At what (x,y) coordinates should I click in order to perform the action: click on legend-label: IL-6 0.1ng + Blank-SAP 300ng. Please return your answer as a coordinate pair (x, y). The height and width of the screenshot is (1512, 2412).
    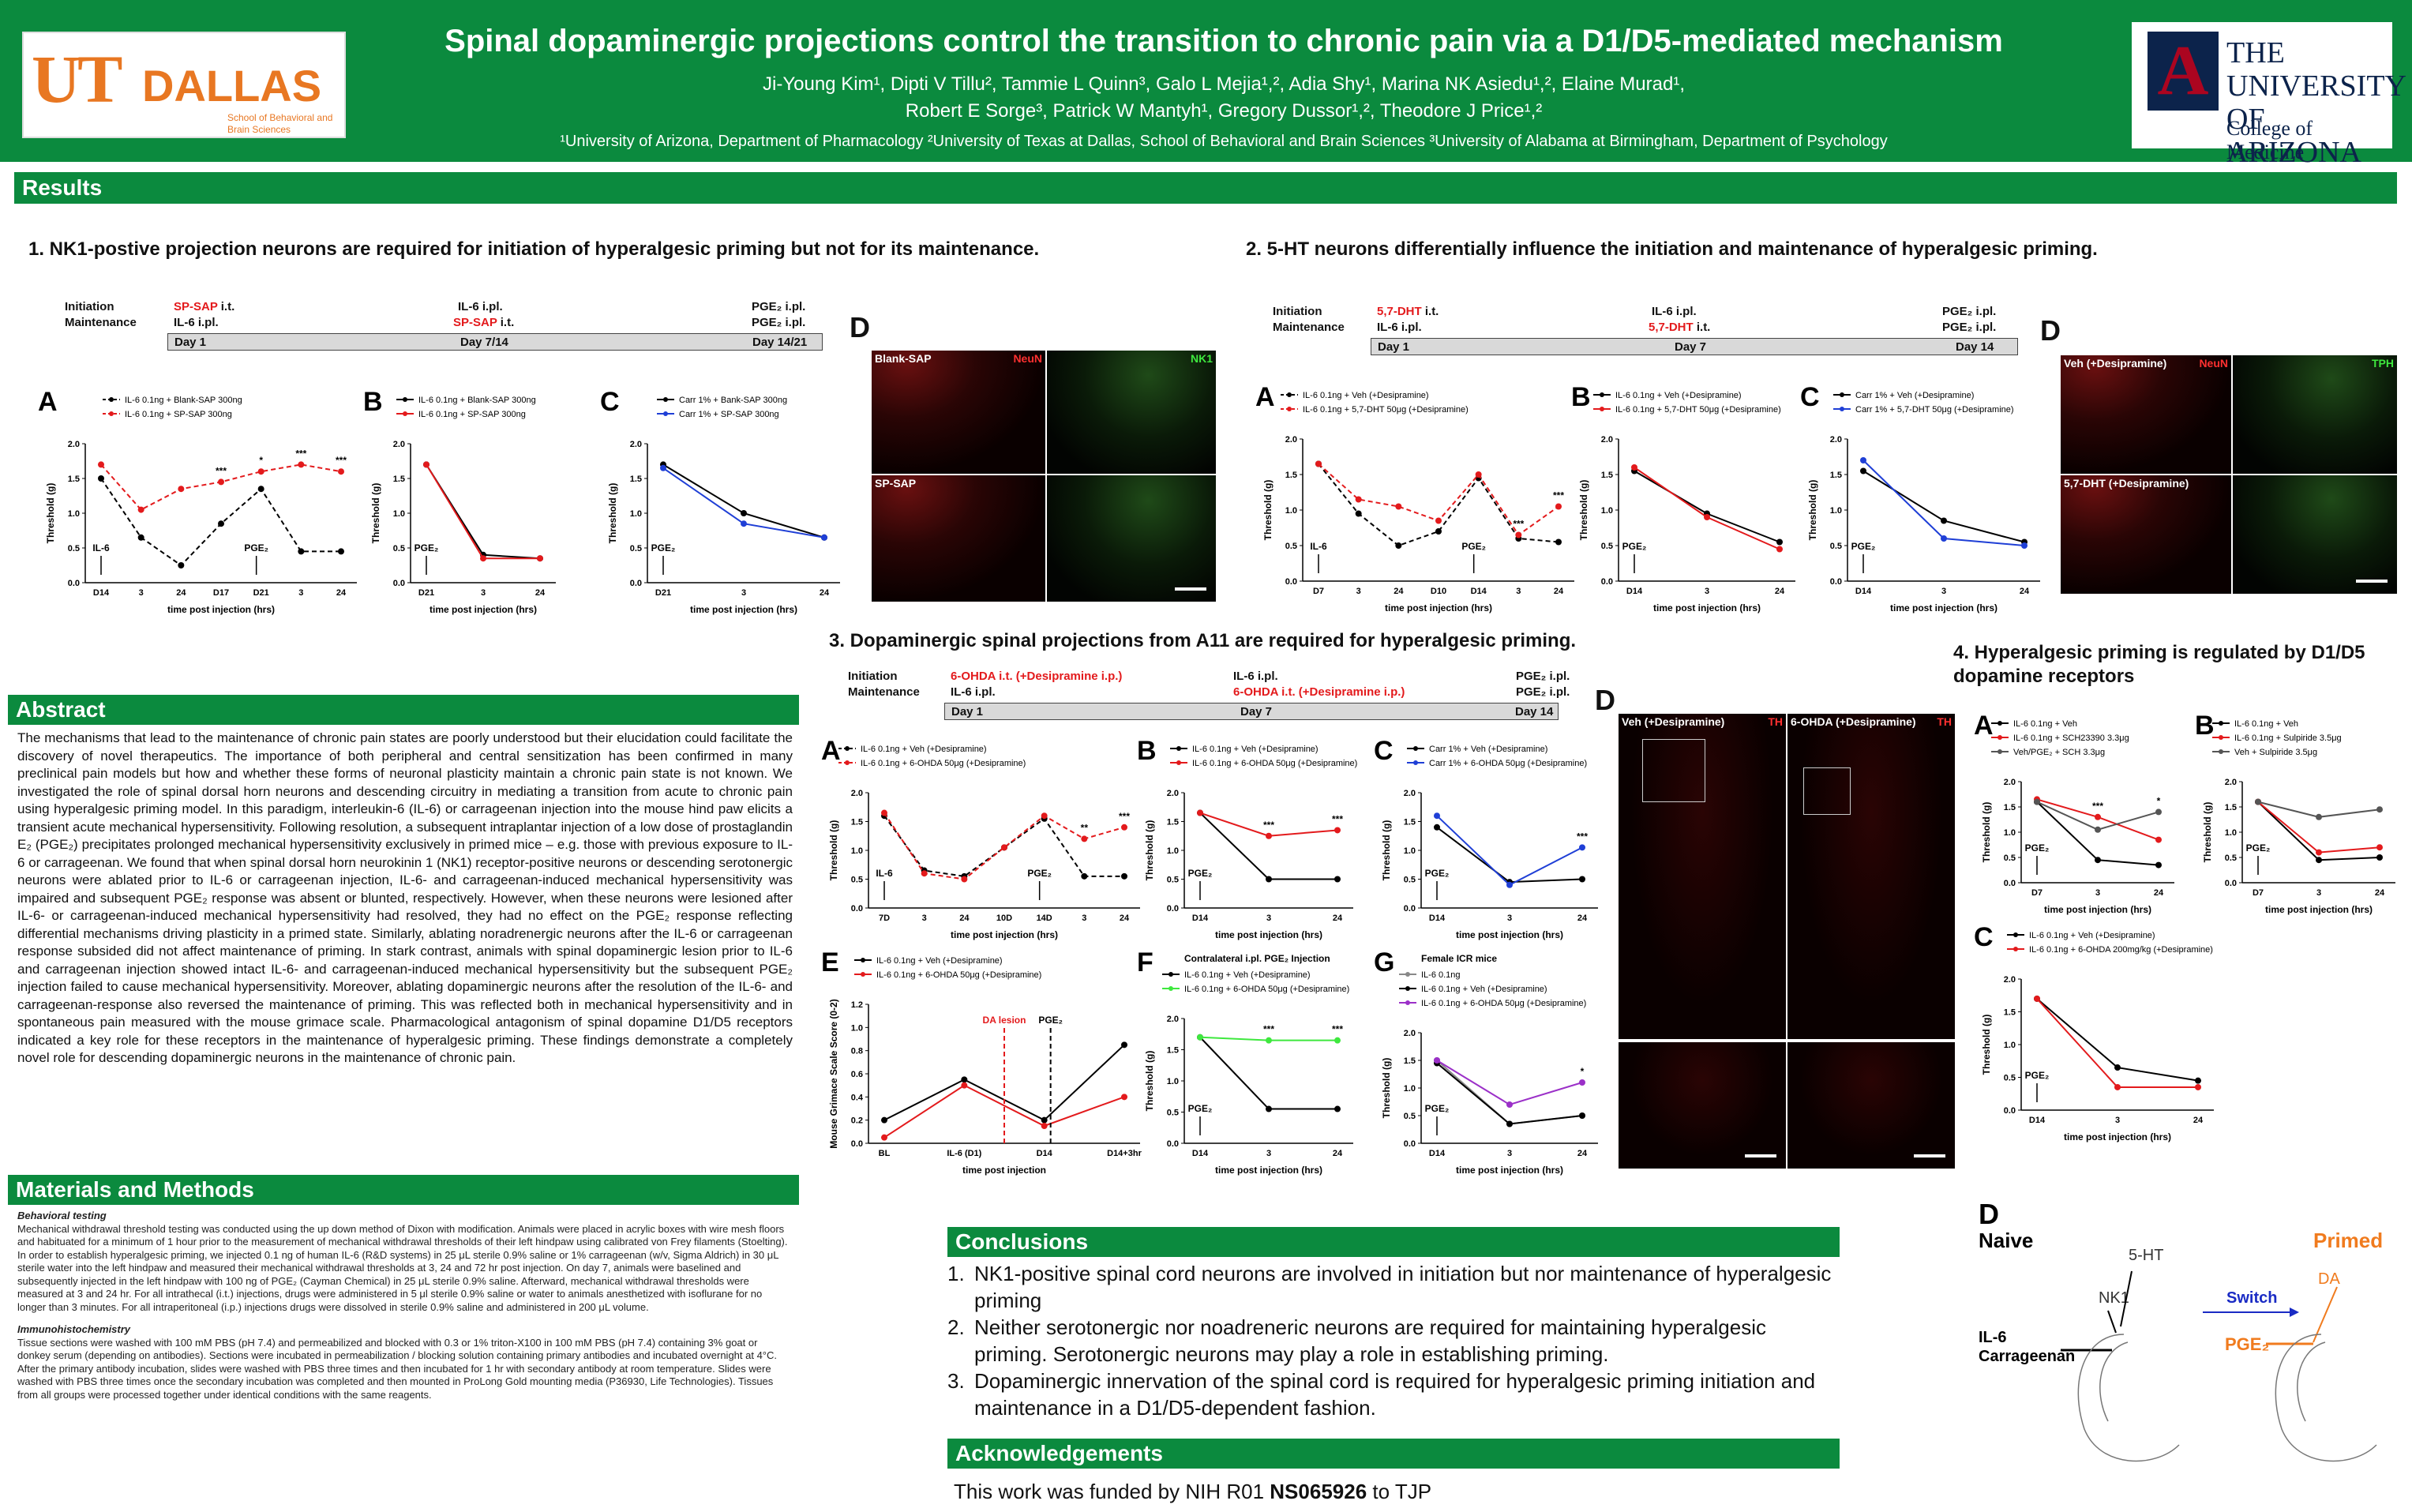
    Looking at the image, I should click on (477, 401).